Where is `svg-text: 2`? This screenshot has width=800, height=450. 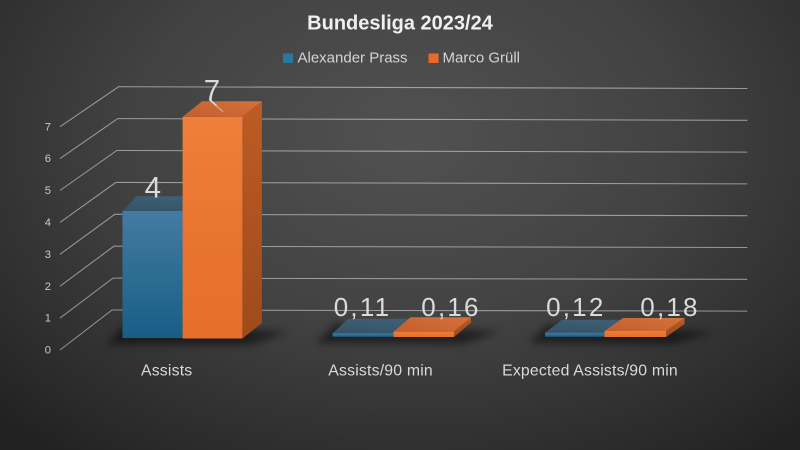
svg-text: 2 is located at coordinates (48, 287).